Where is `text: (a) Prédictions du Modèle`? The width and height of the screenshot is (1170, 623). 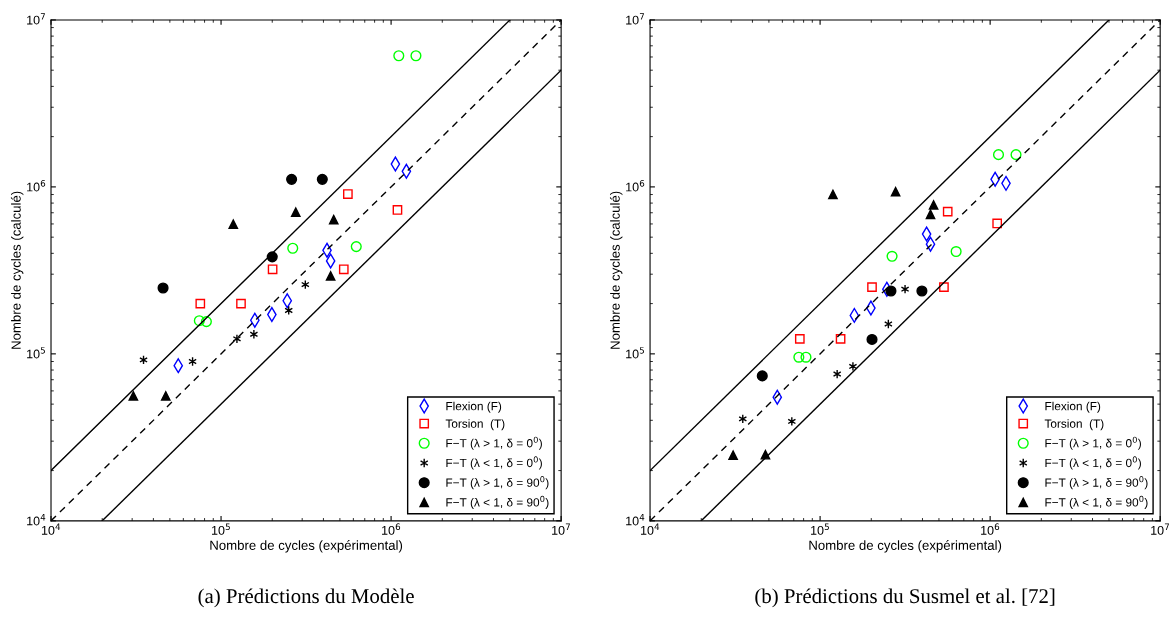
text: (a) Prédictions du Modèle is located at coordinates (306, 598).